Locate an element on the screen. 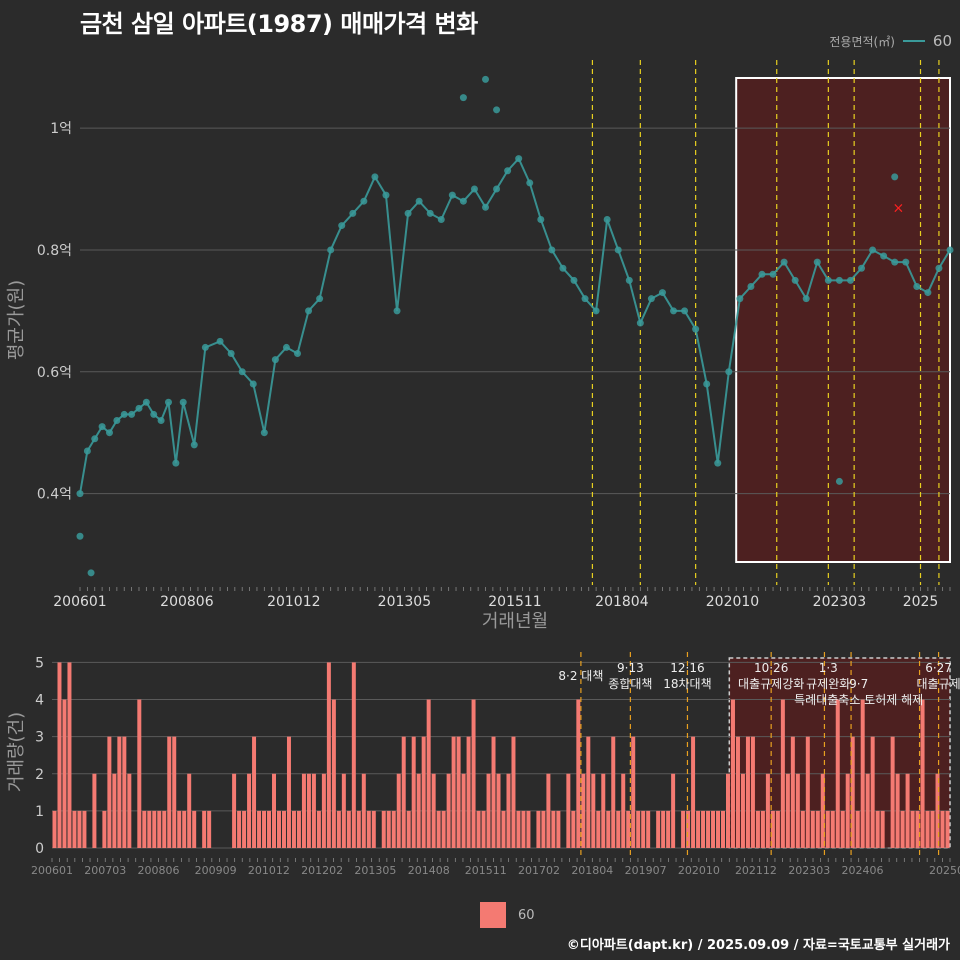  bar-y-tick-label: 3 is located at coordinates (39, 738).